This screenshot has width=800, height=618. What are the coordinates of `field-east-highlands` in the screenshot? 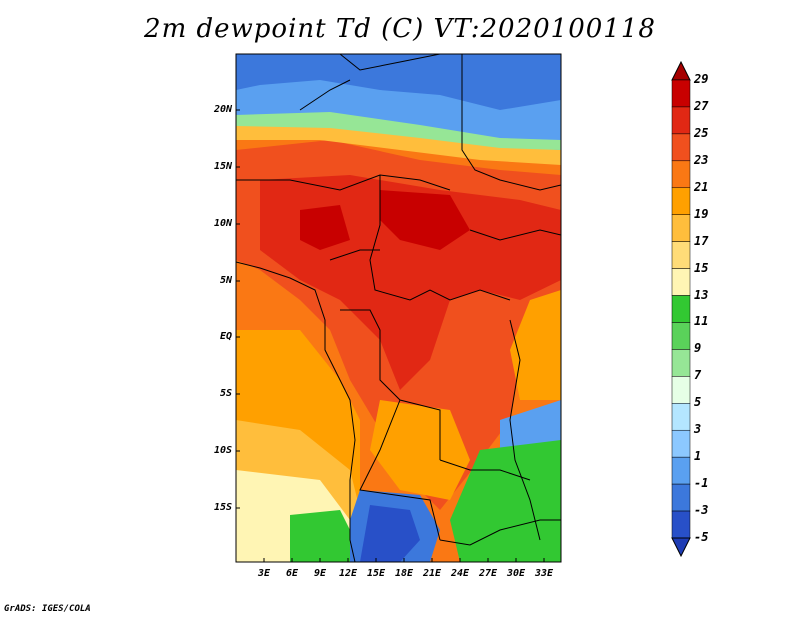 It's located at (535, 345).